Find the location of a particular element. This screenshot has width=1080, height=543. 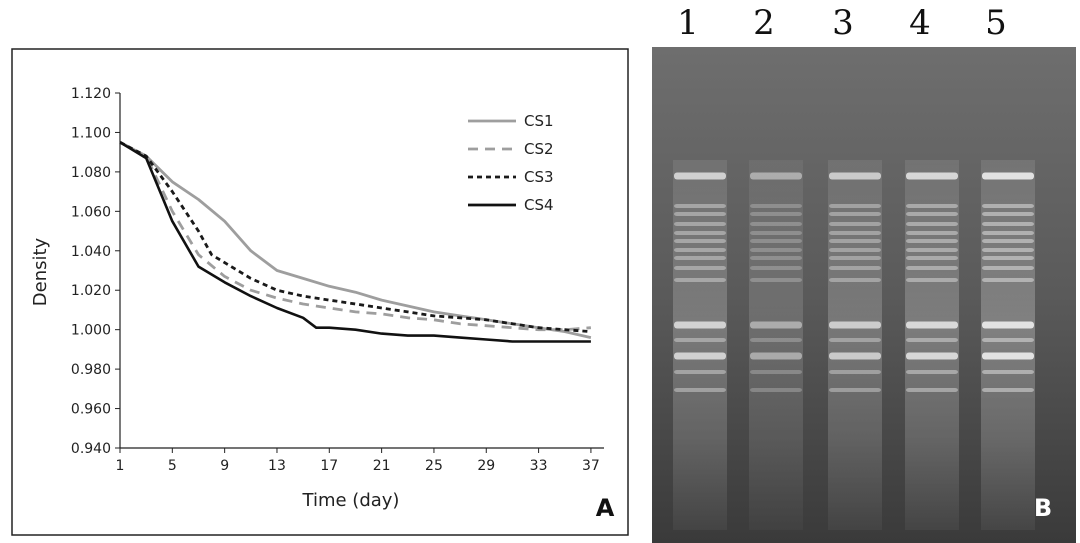

x-tick-label: 13 is located at coordinates (277, 466).